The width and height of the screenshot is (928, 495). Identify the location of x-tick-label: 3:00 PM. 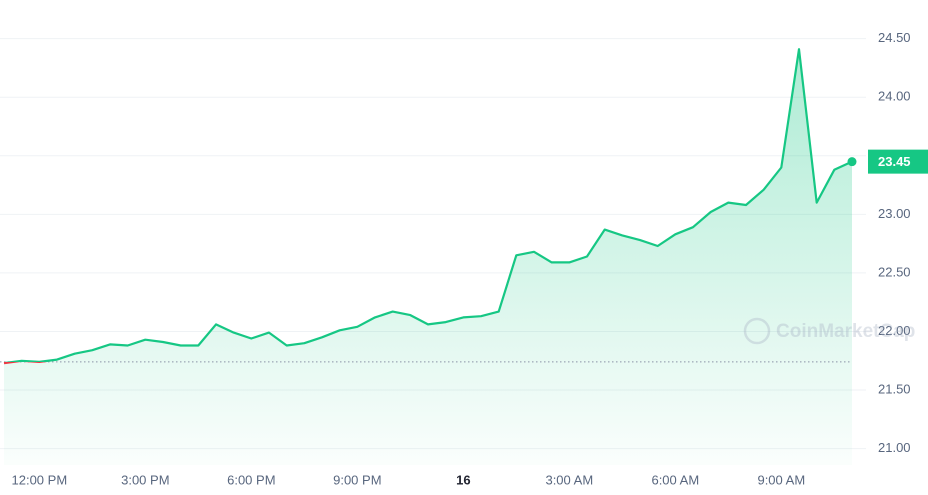
(145, 479).